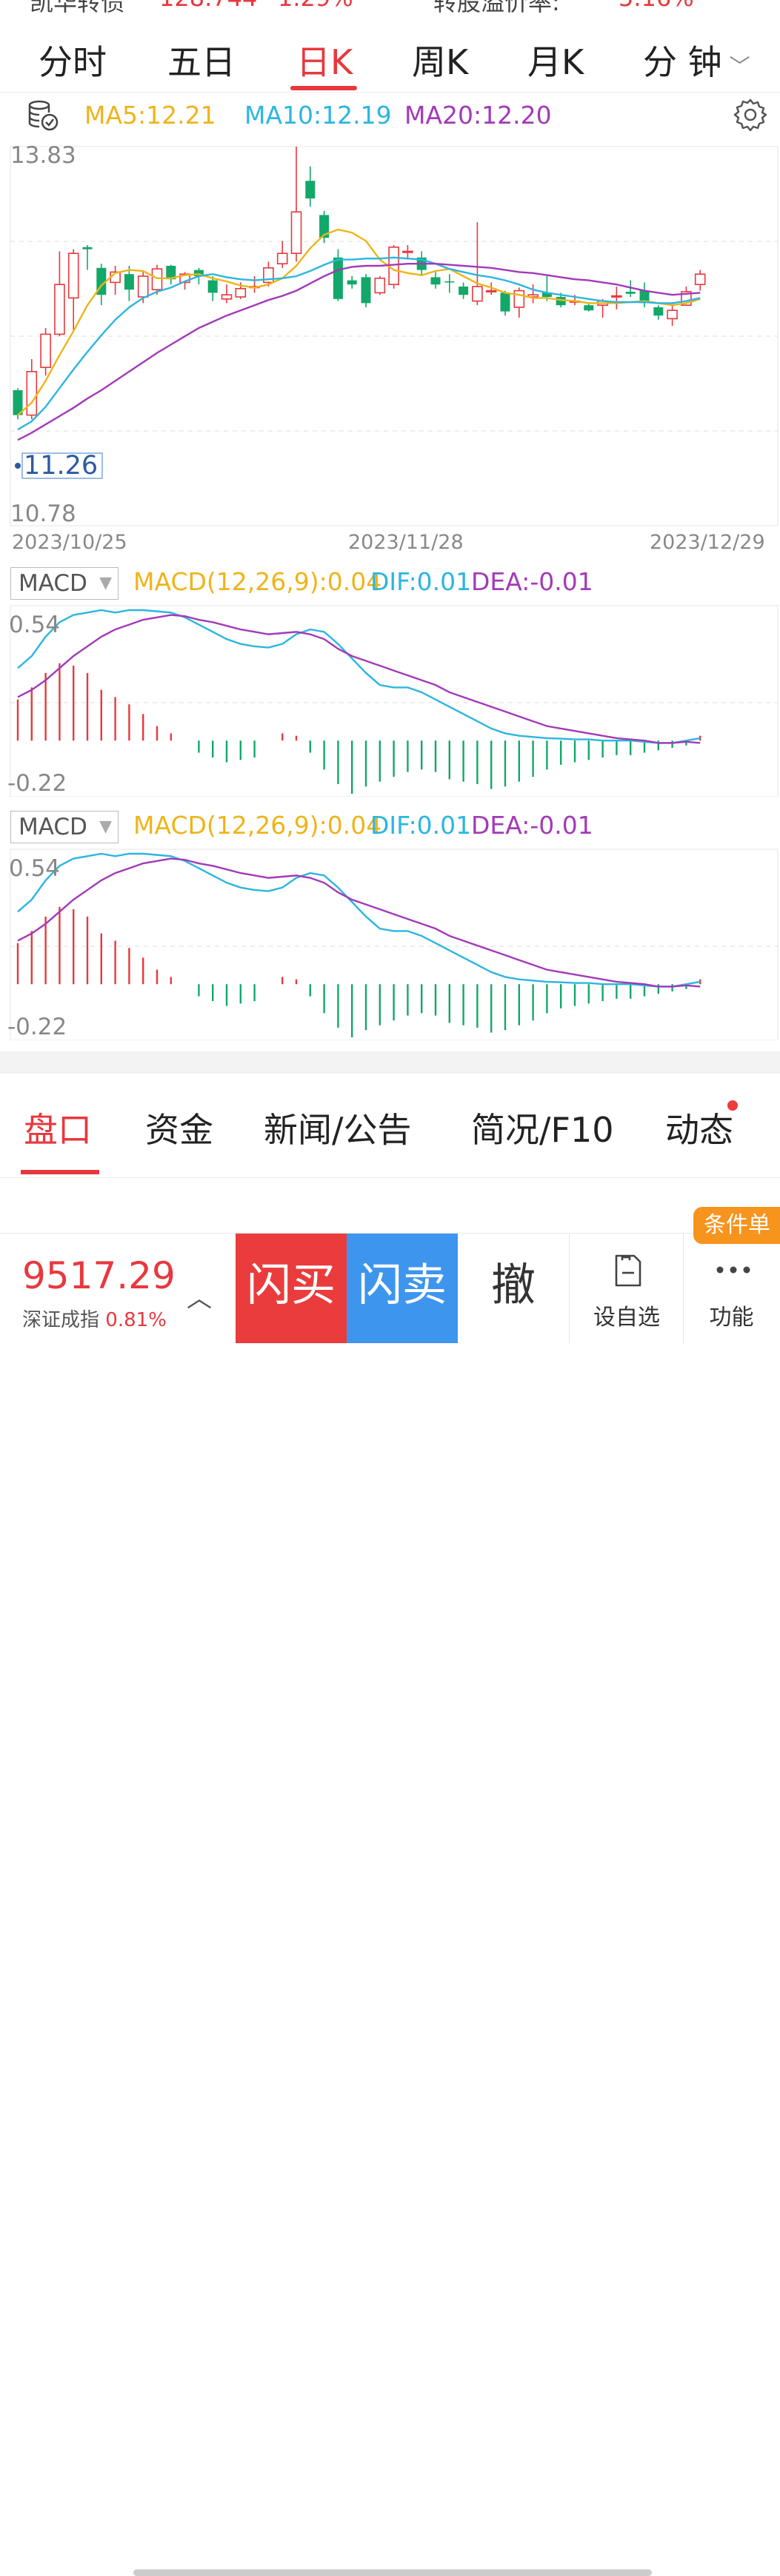 This screenshot has width=780, height=2576. I want to click on ma5-line, so click(359, 322).